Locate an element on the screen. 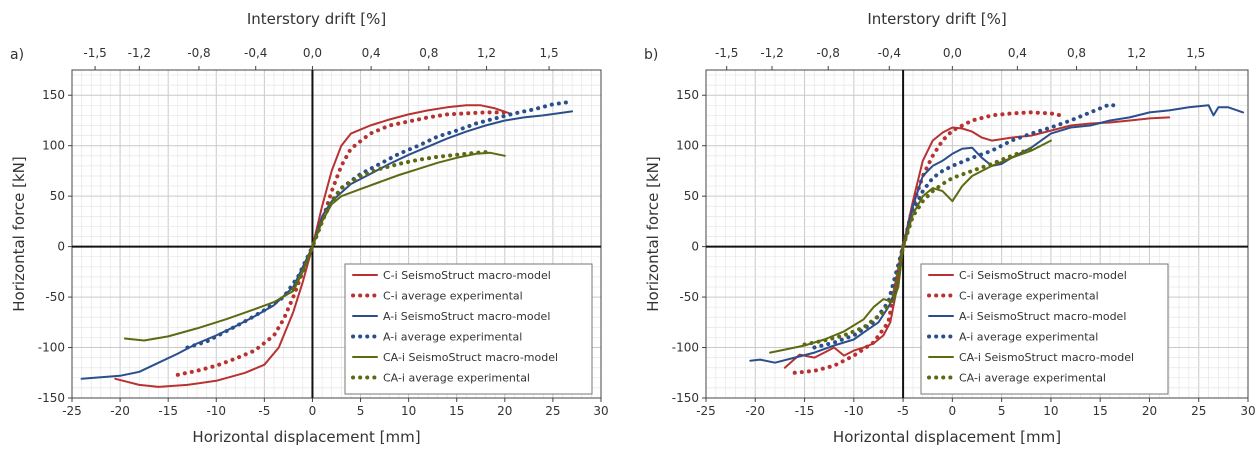  panel-label: a) is located at coordinates (17, 55).